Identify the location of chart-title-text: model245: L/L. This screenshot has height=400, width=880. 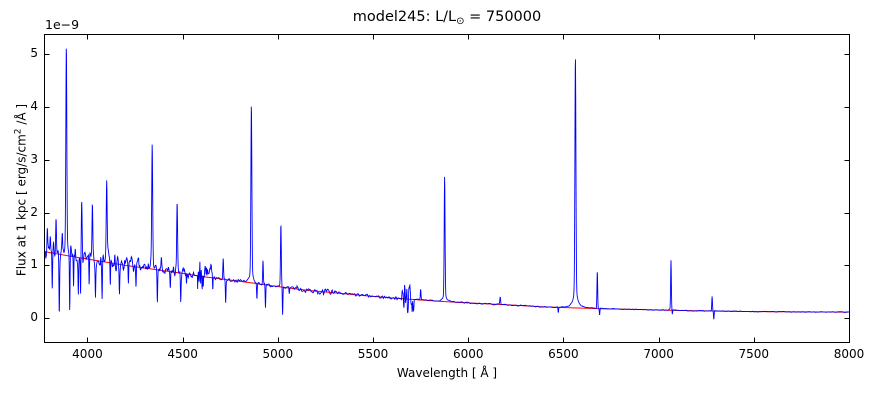
(404, 17).